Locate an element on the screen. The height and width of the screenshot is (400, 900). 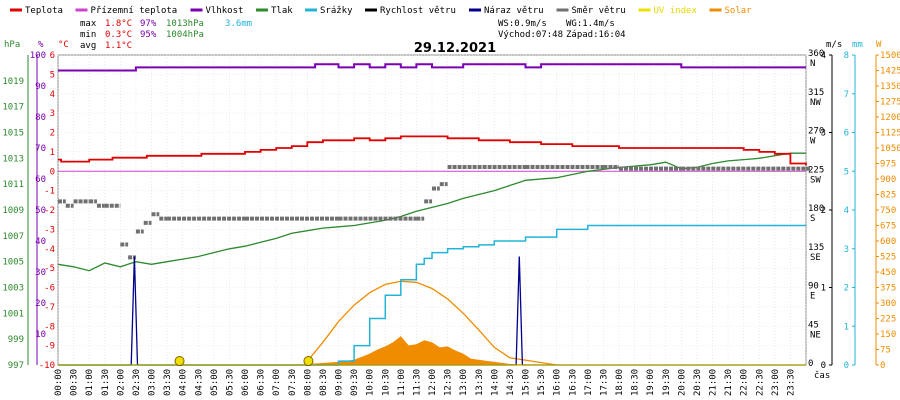
axis-dir-tick-8: 0 is located at coordinates (810, 364).